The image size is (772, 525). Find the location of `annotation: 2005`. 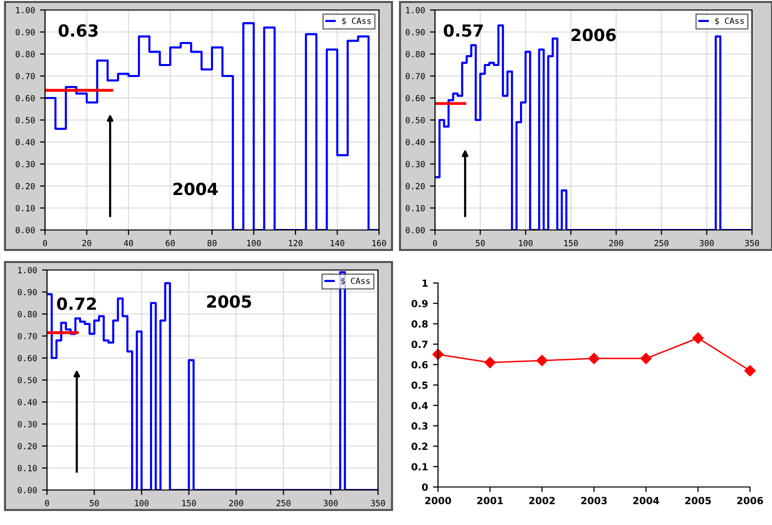

annotation: 2005 is located at coordinates (229, 301).